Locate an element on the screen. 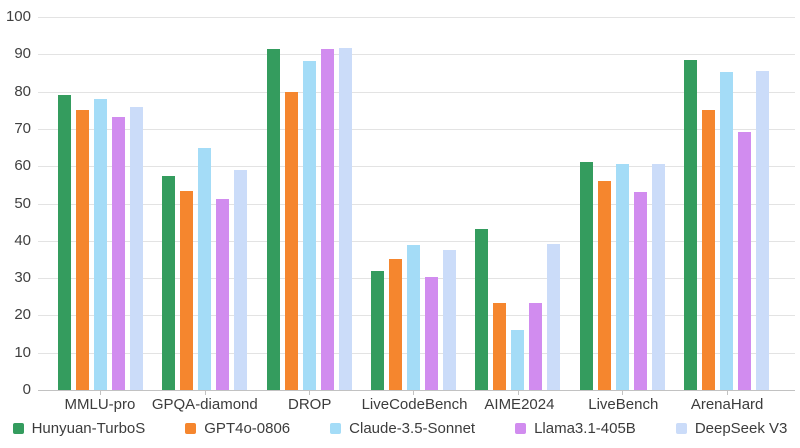 The width and height of the screenshot is (800, 448). x-category-label: GPQA-diamond is located at coordinates (204, 404).